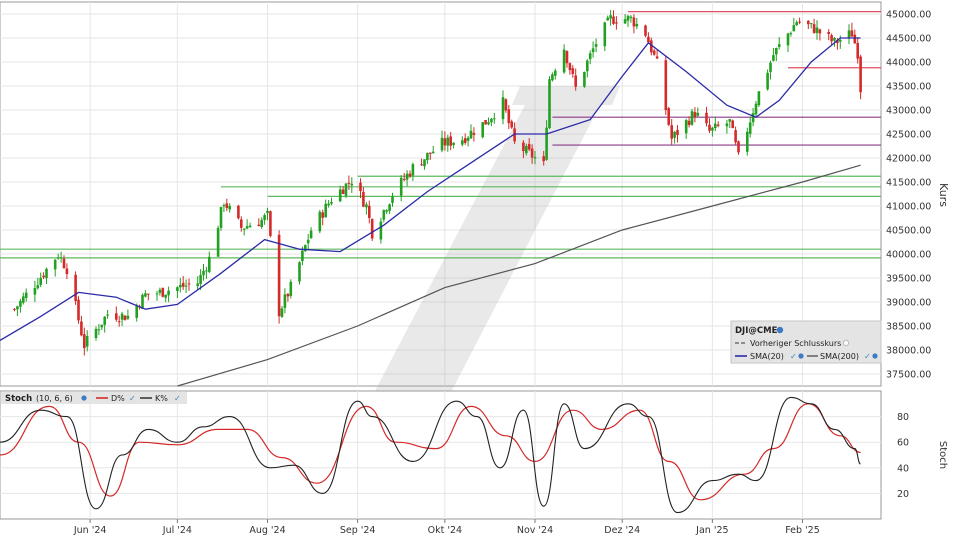 This screenshot has width=960, height=544. Describe the element at coordinates (903, 417) in the screenshot. I see `stoch-tick-label: 80` at that location.